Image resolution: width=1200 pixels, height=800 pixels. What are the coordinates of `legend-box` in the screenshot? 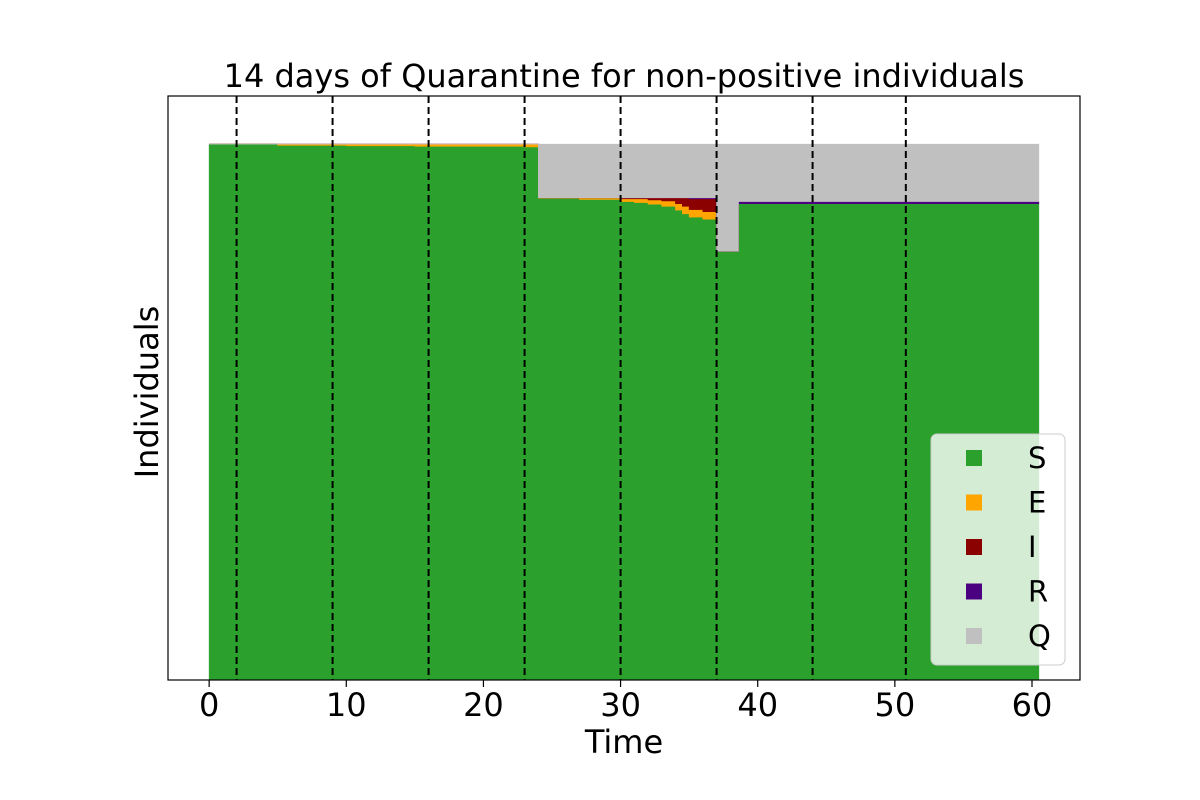 It's located at (998, 549).